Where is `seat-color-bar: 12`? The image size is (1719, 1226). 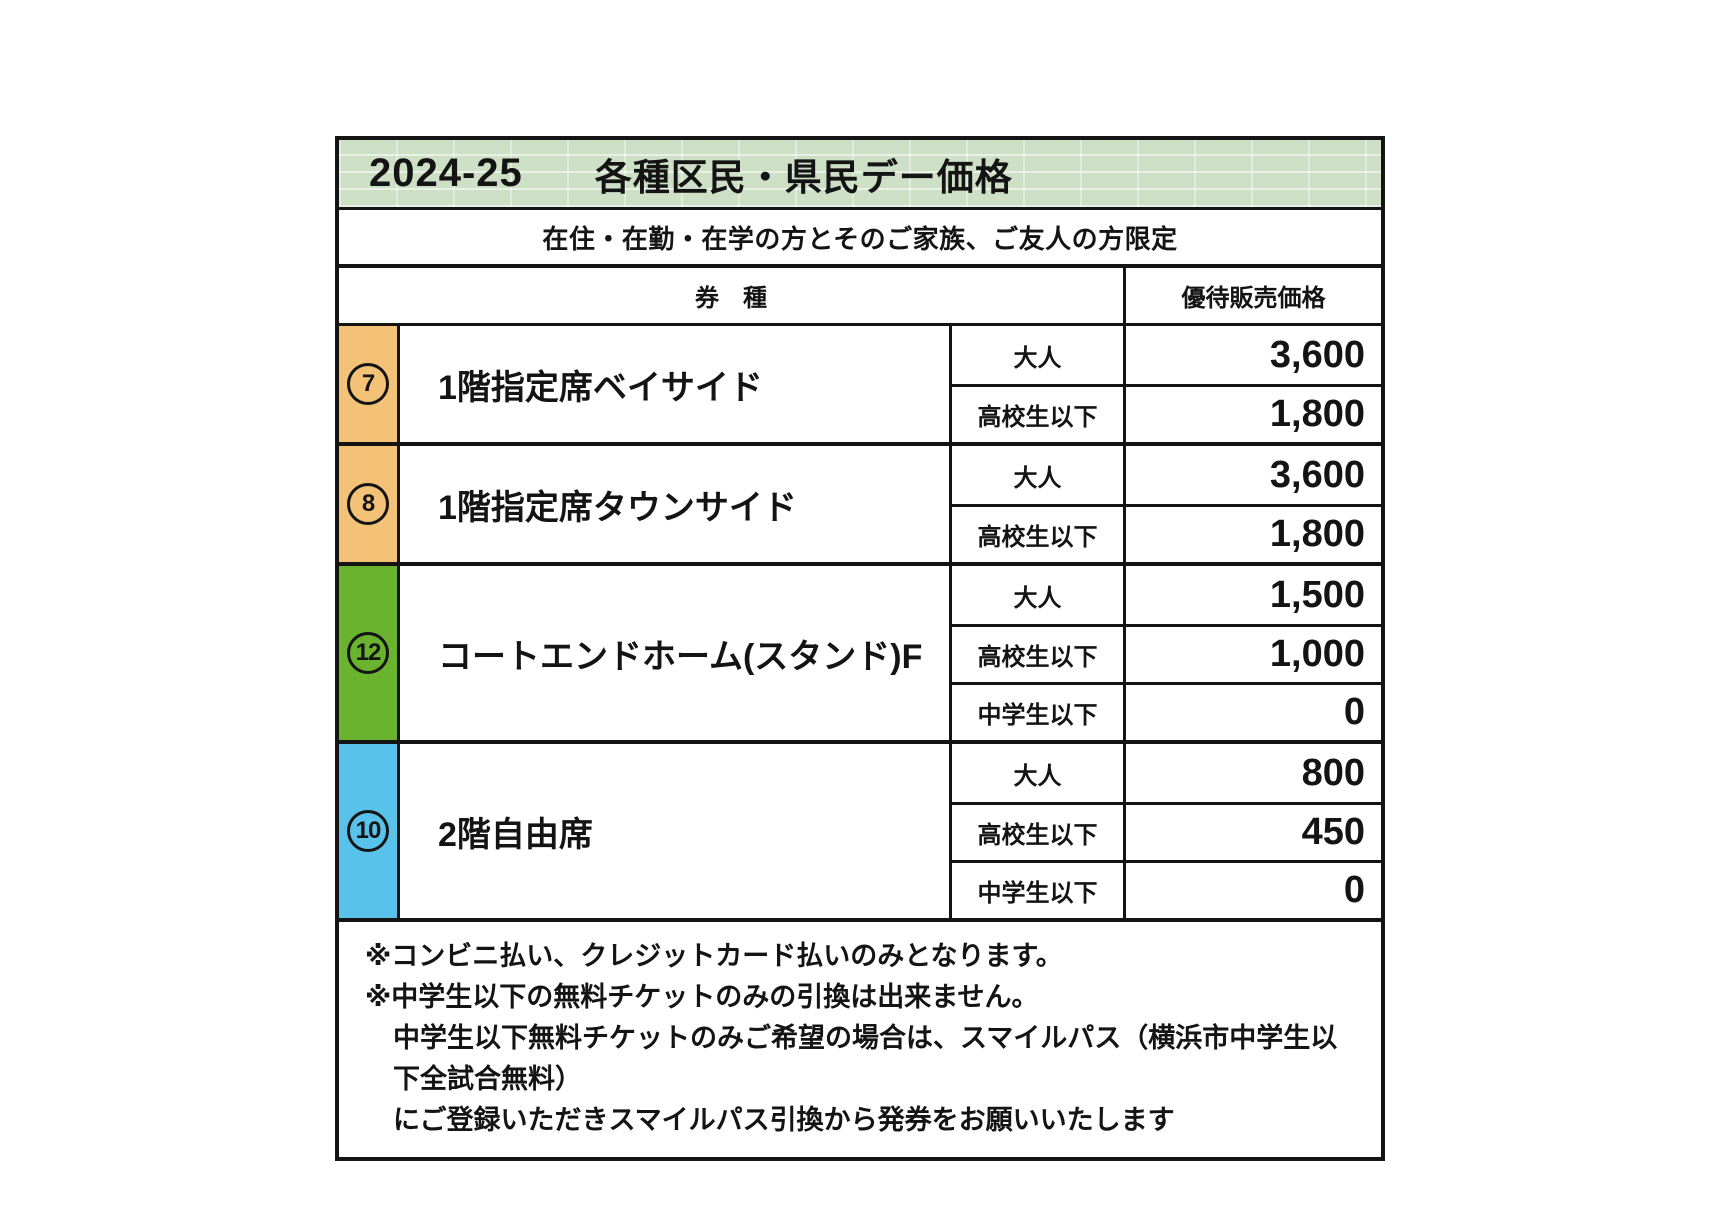 seat-color-bar: 12 is located at coordinates (368, 653).